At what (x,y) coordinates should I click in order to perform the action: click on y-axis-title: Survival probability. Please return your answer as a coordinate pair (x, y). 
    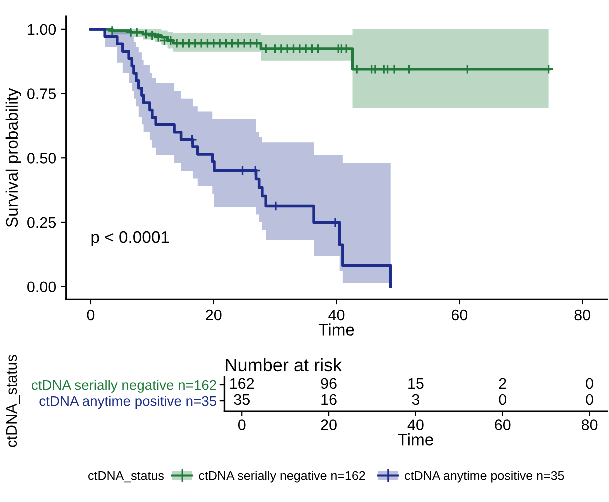
    Looking at the image, I should click on (14, 158).